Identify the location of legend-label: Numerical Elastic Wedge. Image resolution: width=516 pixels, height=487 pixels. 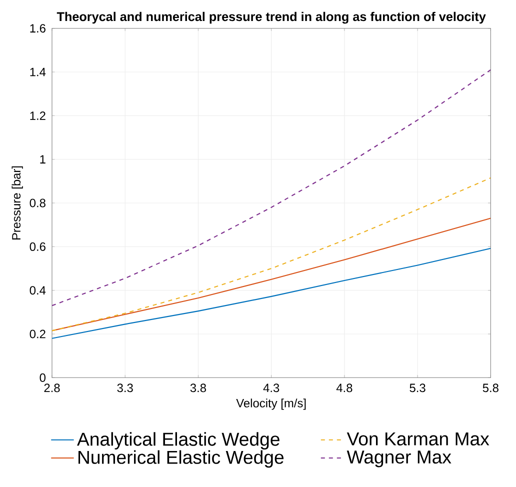
(181, 459).